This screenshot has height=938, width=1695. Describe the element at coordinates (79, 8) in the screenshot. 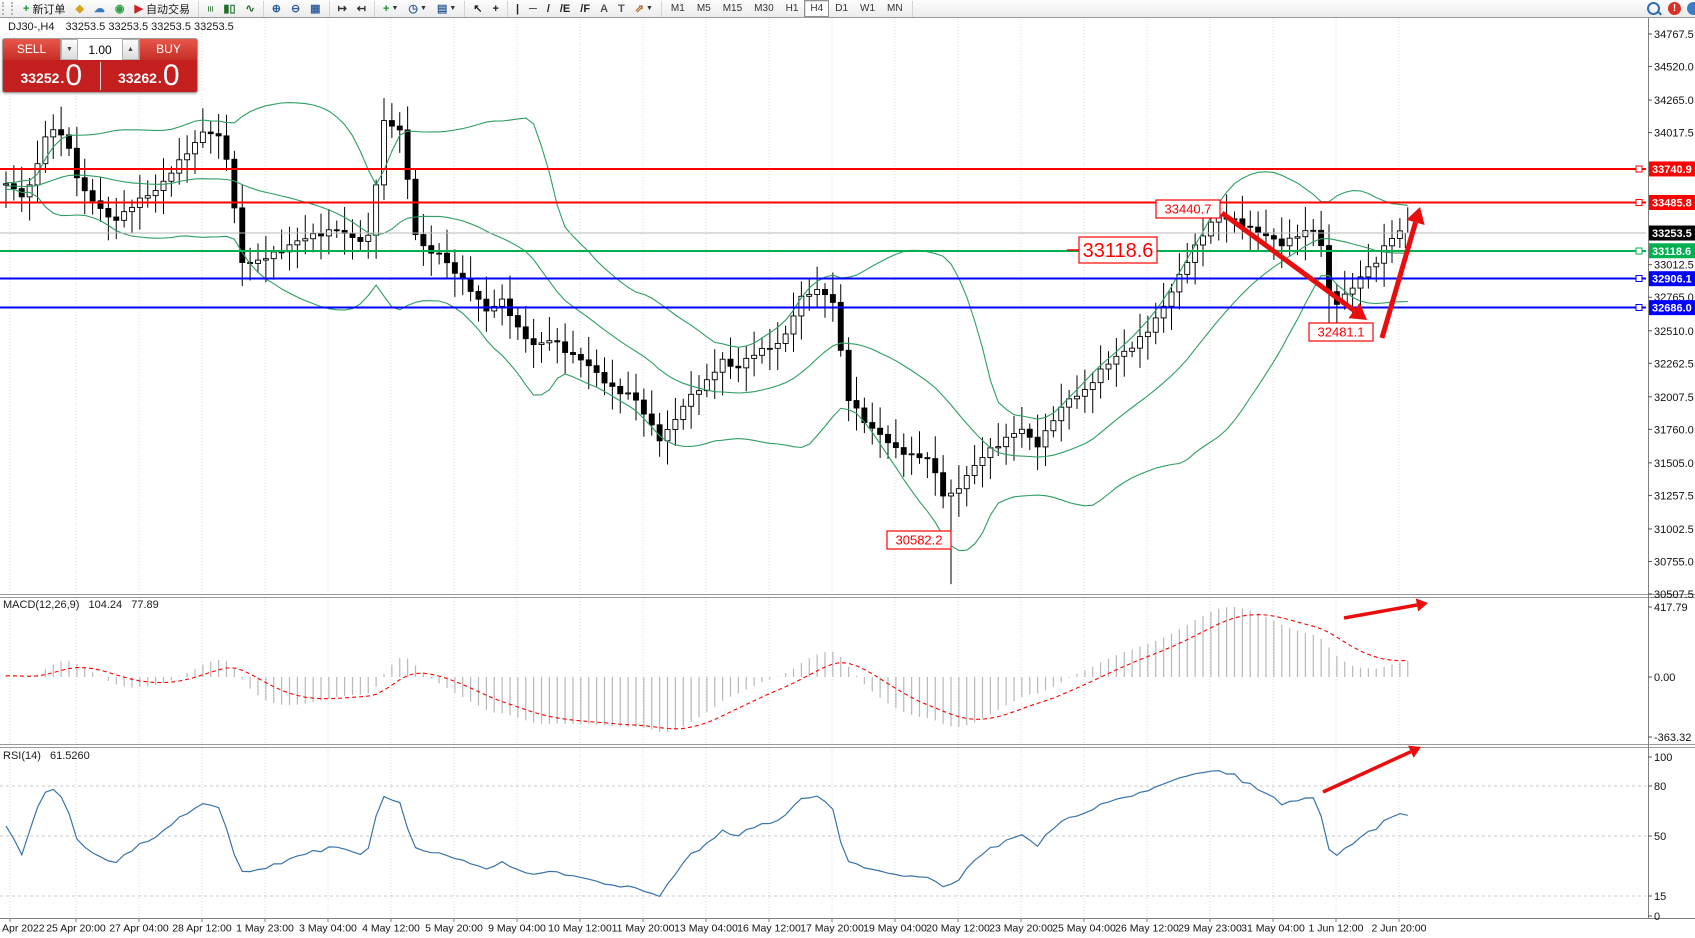

I see `gold-button: ◆` at that location.